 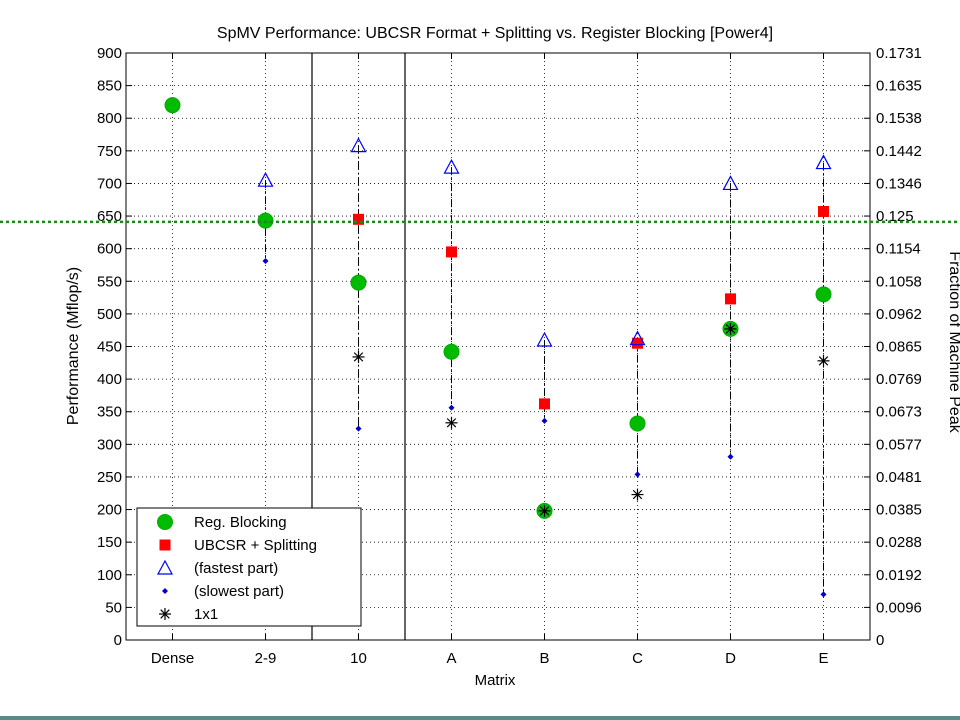 I want to click on y-tick-label: 200, so click(x=109, y=510).